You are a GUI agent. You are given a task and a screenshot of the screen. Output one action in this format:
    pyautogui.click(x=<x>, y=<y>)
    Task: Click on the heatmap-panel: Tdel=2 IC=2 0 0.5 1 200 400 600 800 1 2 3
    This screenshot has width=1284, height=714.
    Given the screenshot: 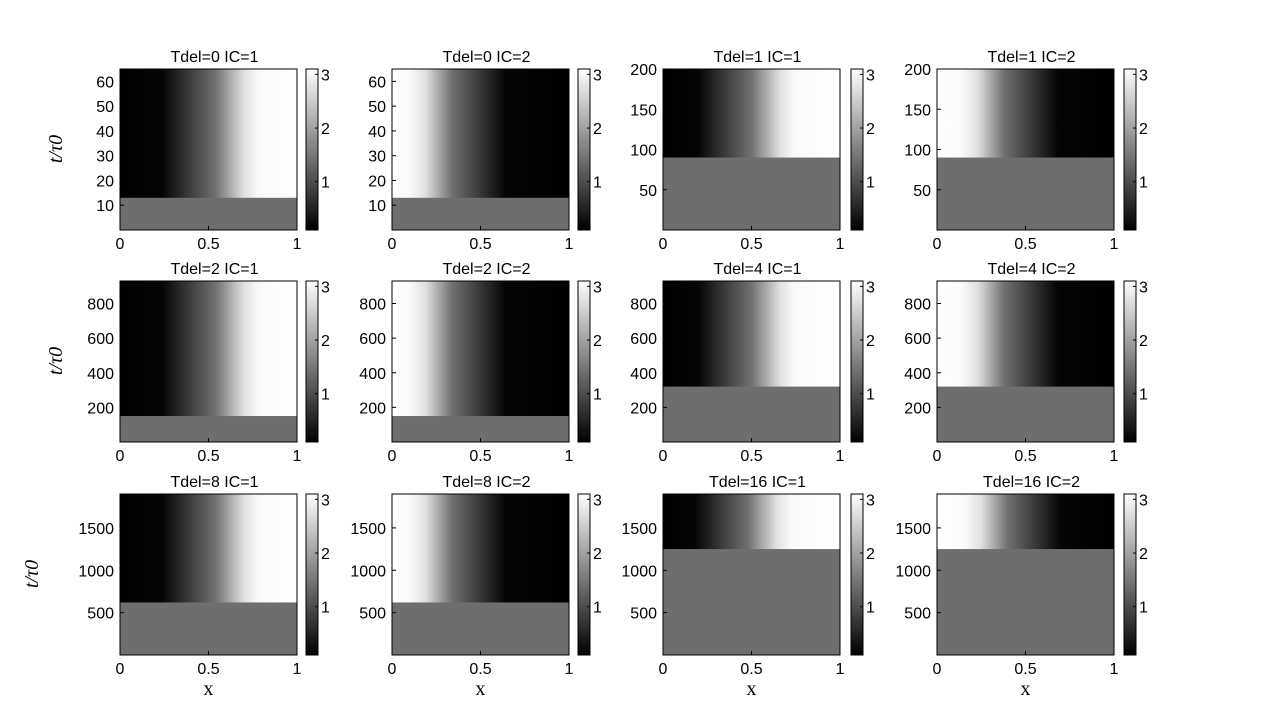 What is the action you would take?
    pyautogui.click(x=480, y=363)
    